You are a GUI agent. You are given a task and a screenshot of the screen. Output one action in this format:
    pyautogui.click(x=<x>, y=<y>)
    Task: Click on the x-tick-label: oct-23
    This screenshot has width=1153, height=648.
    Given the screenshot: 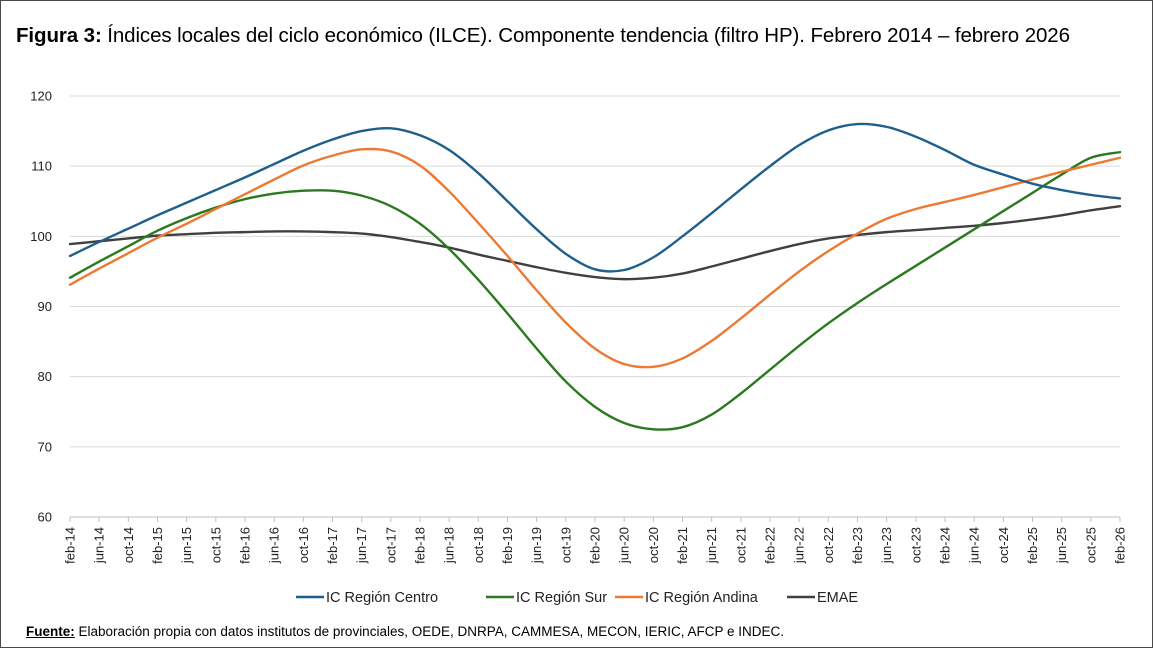 What is the action you would take?
    pyautogui.click(x=915, y=545)
    